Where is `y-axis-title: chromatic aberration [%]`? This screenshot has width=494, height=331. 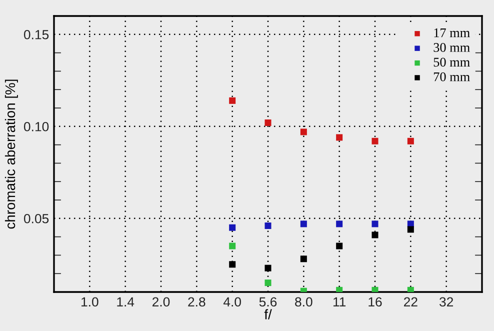 y-axis-title: chromatic aberration [%] is located at coordinates (11, 154).